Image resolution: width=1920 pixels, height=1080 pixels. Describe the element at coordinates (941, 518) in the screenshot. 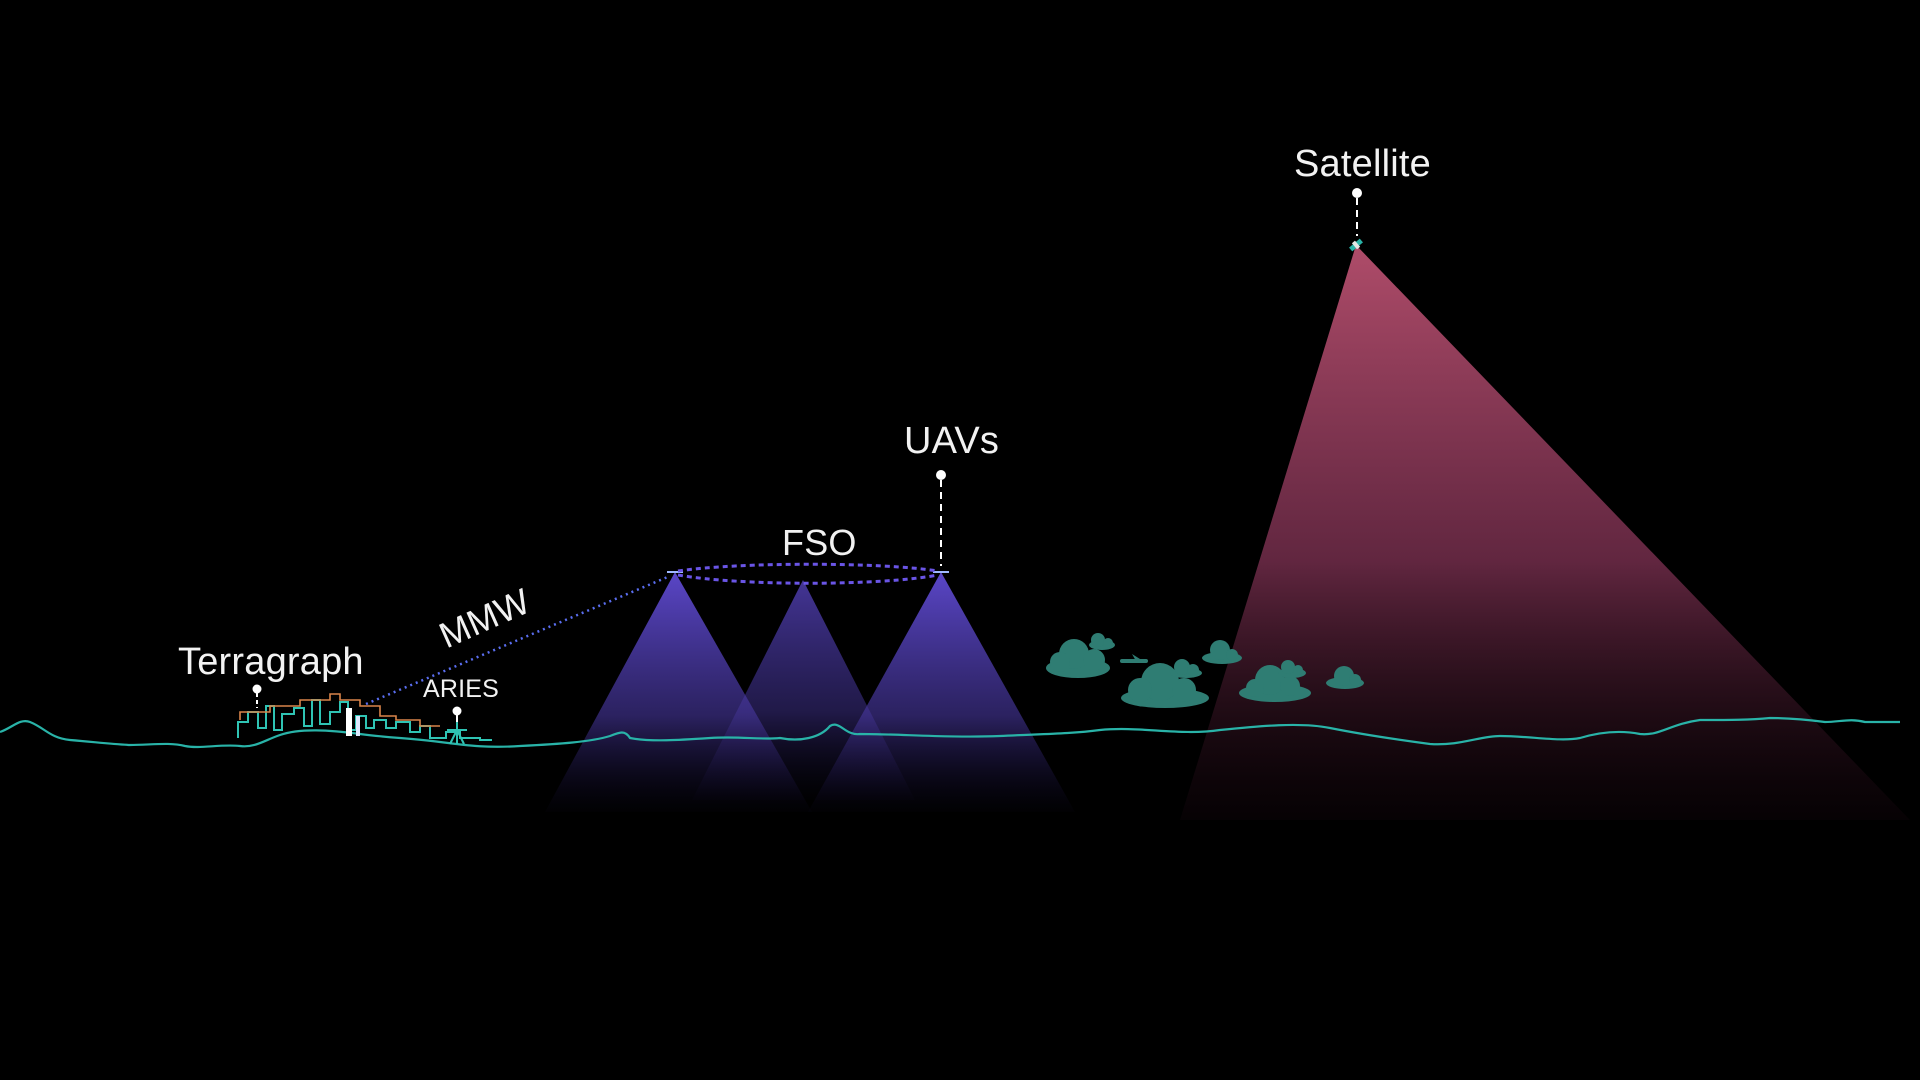

I see `uavs-pin` at that location.